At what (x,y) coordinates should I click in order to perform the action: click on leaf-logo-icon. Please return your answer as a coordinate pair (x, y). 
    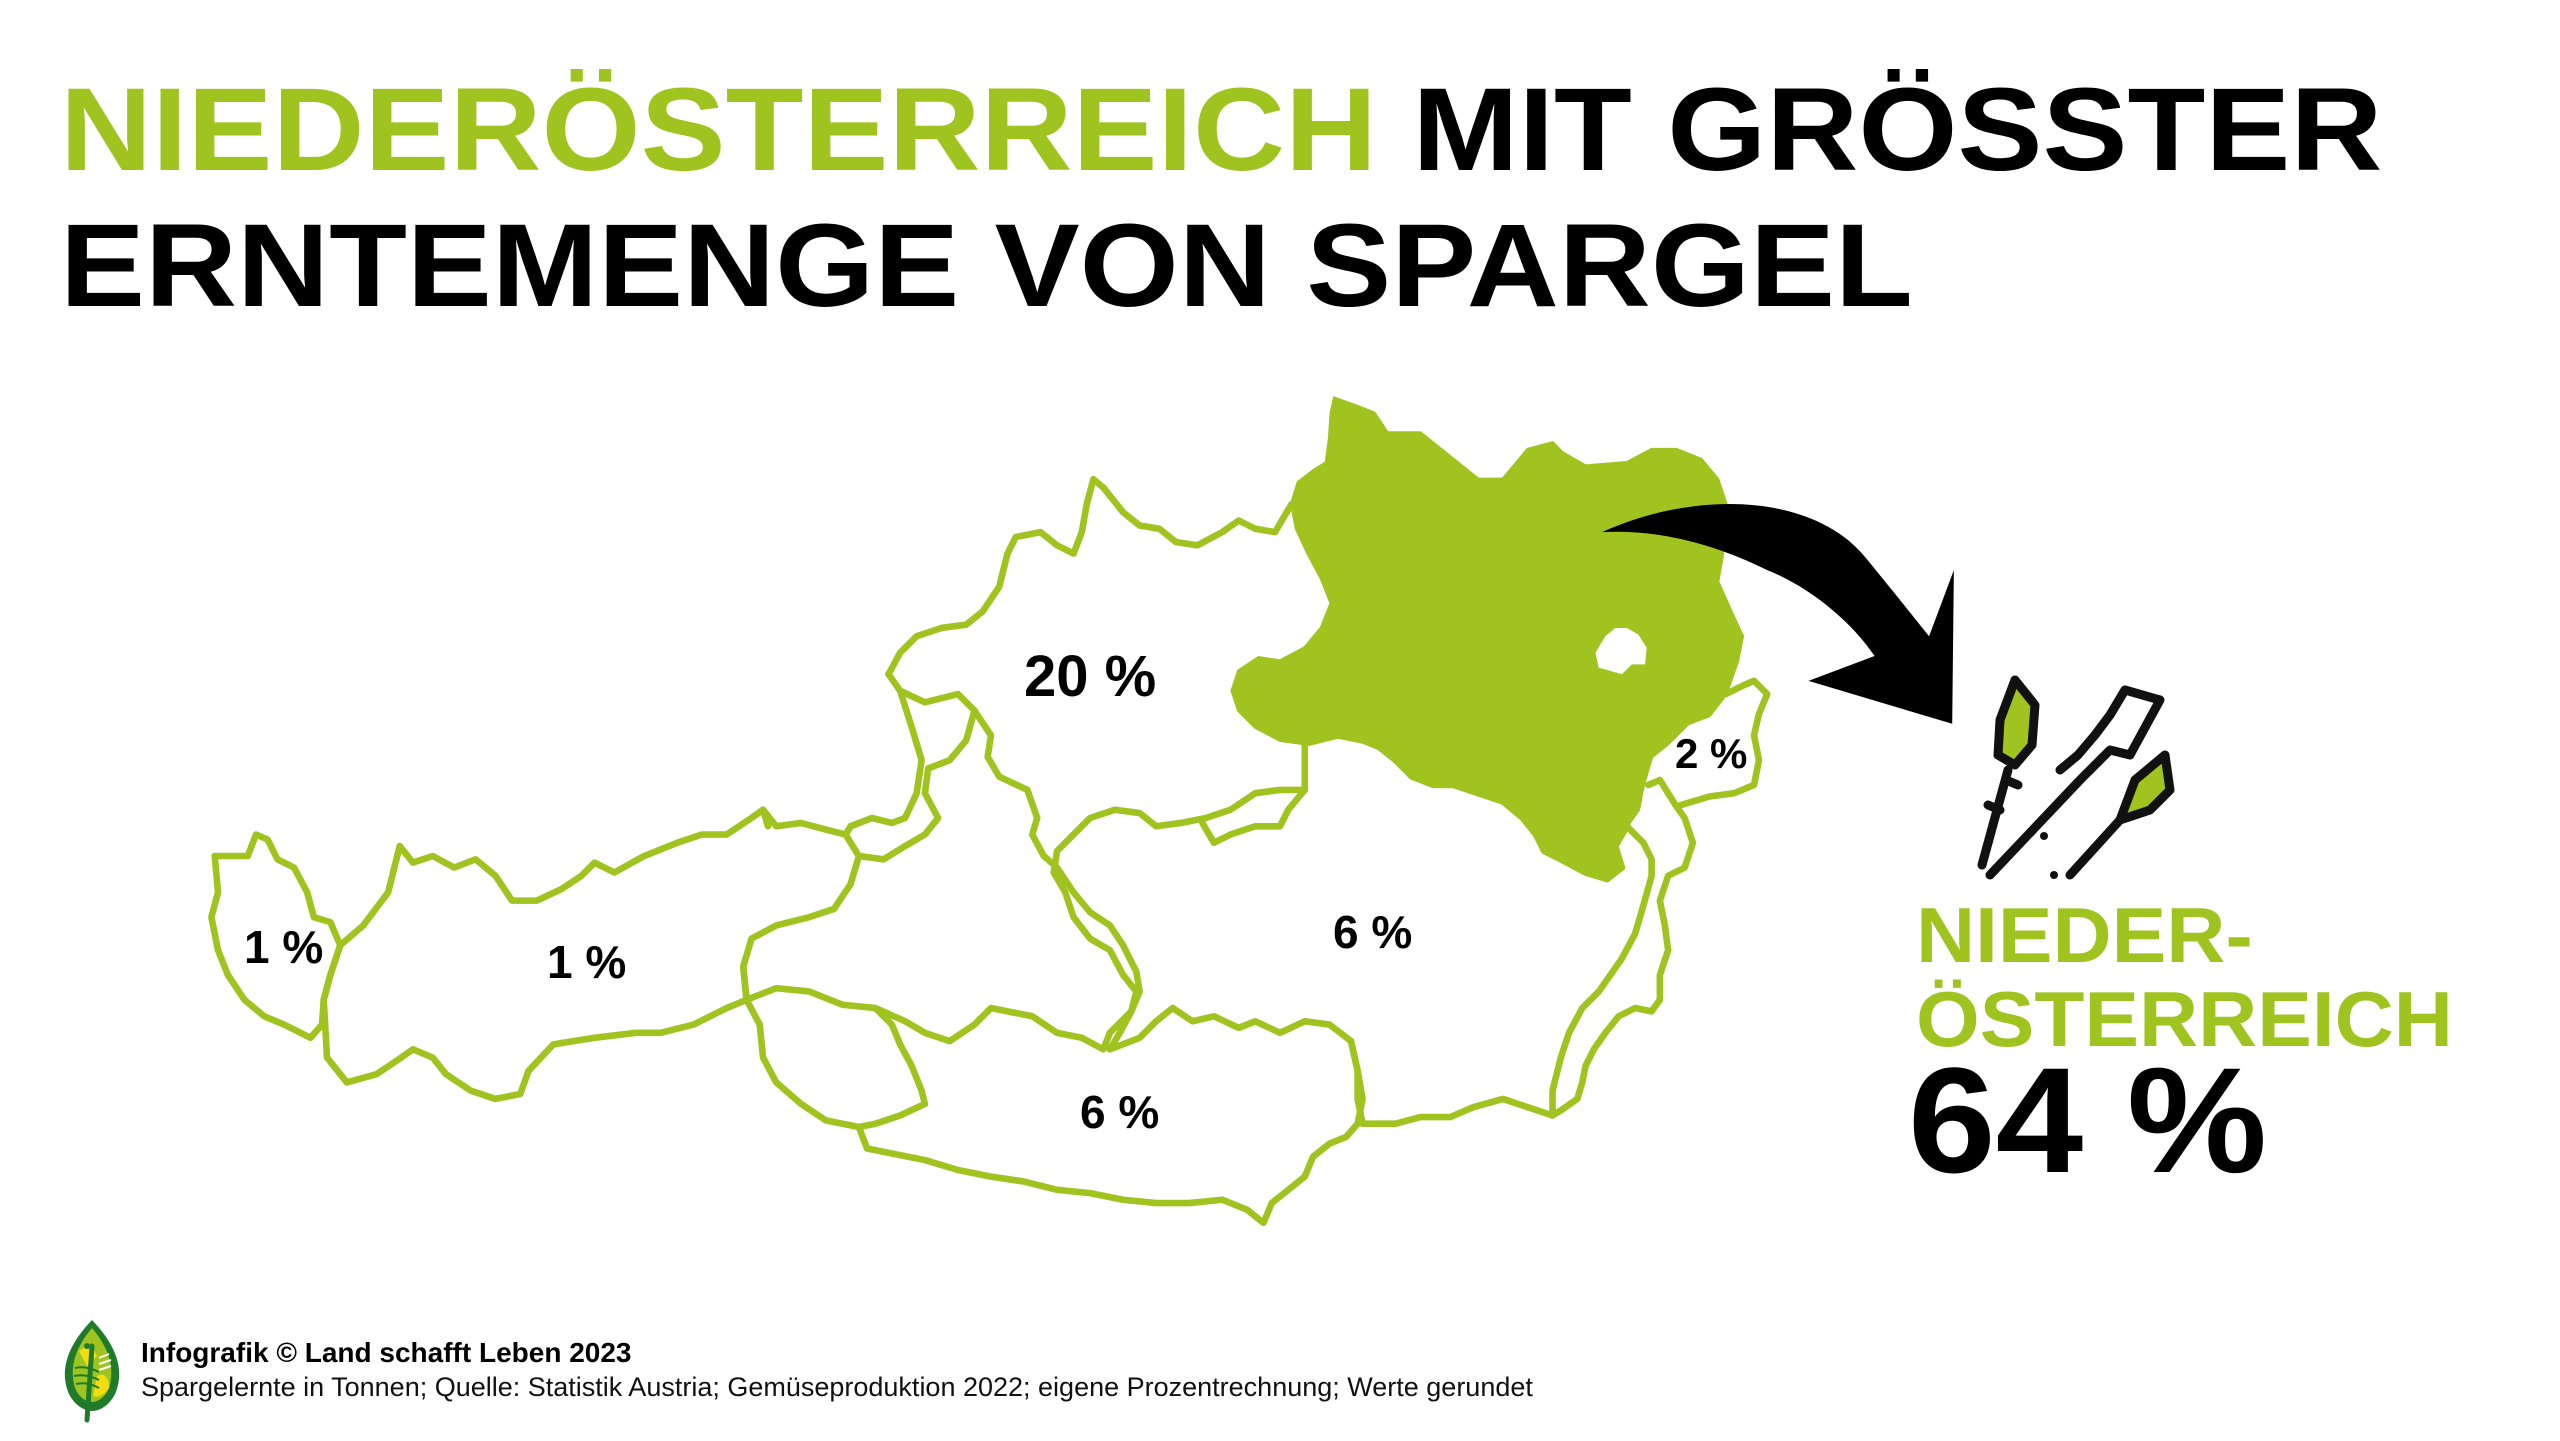
    Looking at the image, I should click on (92, 1371).